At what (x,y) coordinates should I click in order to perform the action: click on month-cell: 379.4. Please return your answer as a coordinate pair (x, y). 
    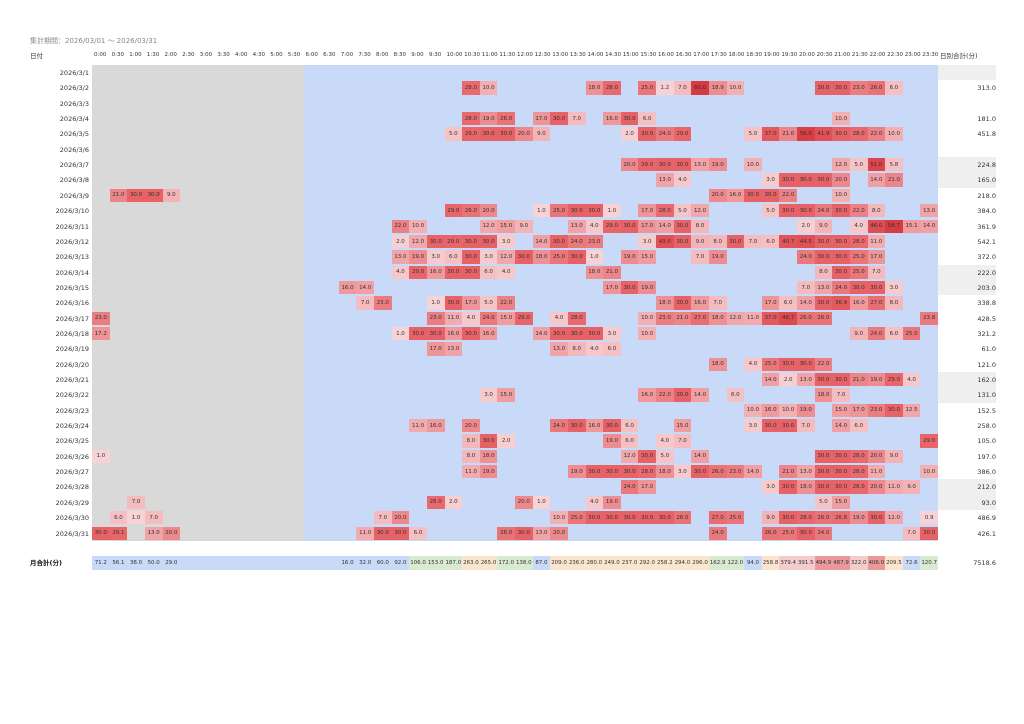
    Looking at the image, I should click on (788, 563).